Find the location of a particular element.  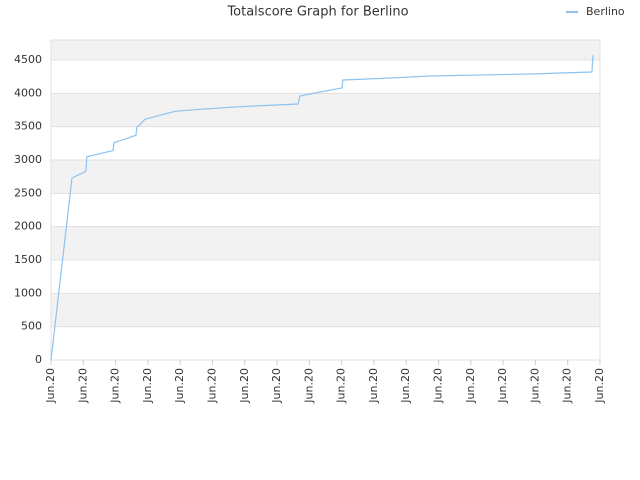

y-tick-label: 1000 is located at coordinates (28, 292).